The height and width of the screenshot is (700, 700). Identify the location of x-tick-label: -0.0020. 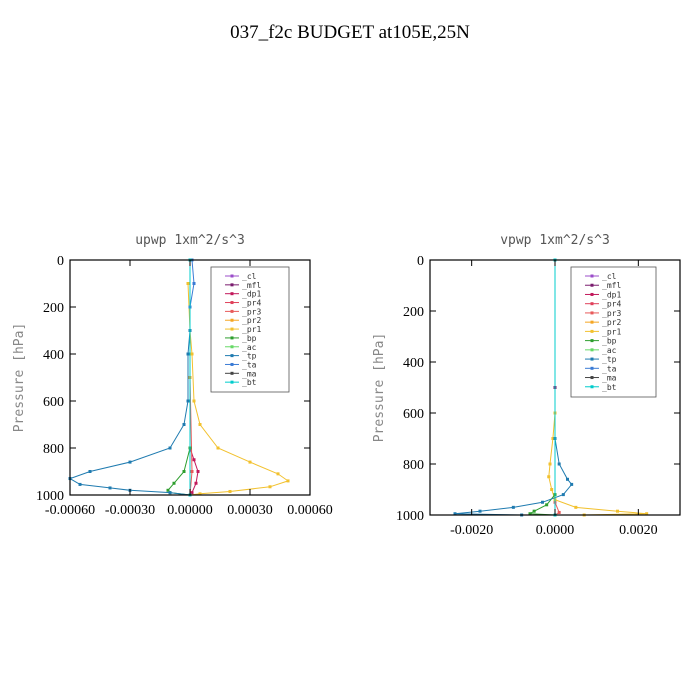
(471, 530).